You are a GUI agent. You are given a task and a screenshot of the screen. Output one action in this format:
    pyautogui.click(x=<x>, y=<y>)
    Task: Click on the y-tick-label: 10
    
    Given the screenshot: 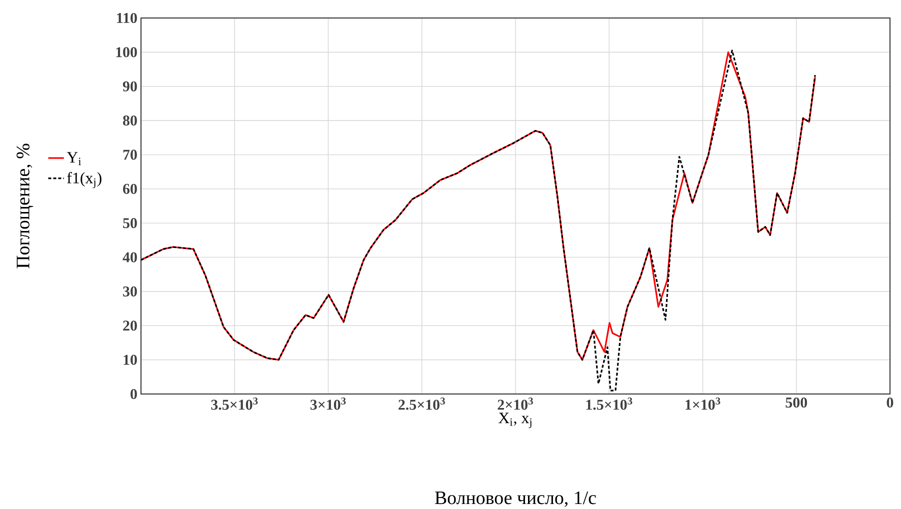 What is the action you would take?
    pyautogui.click(x=130, y=359)
    